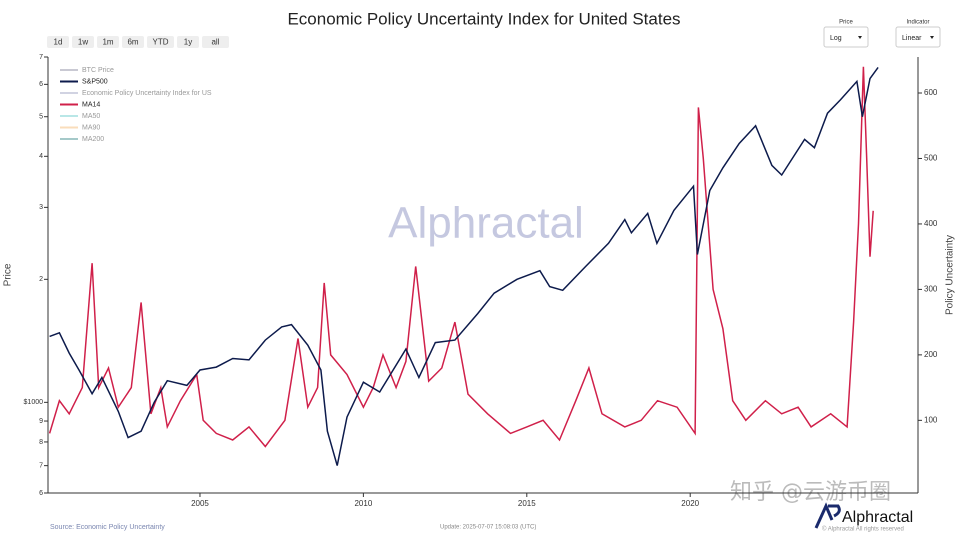 The image size is (960, 538). I want to click on control-label: Price, so click(846, 23).